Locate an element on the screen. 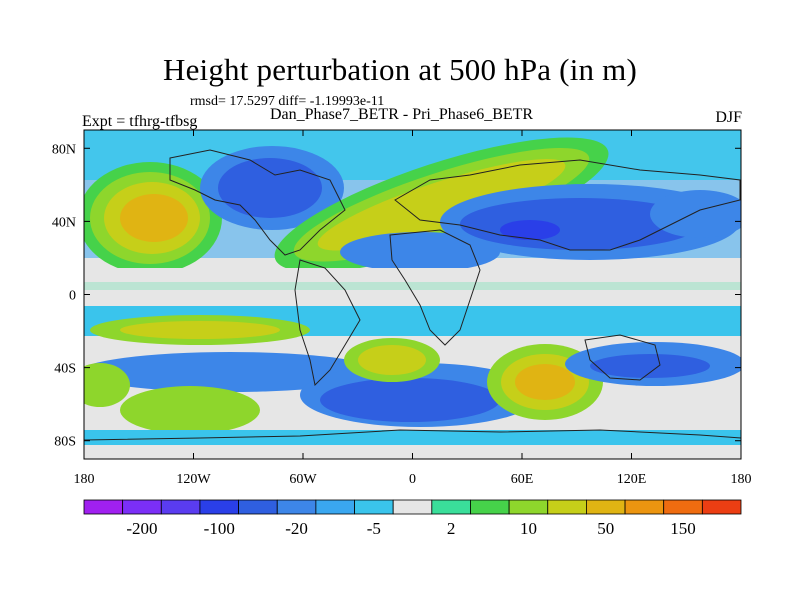  lat-label: 0 is located at coordinates (72, 296).